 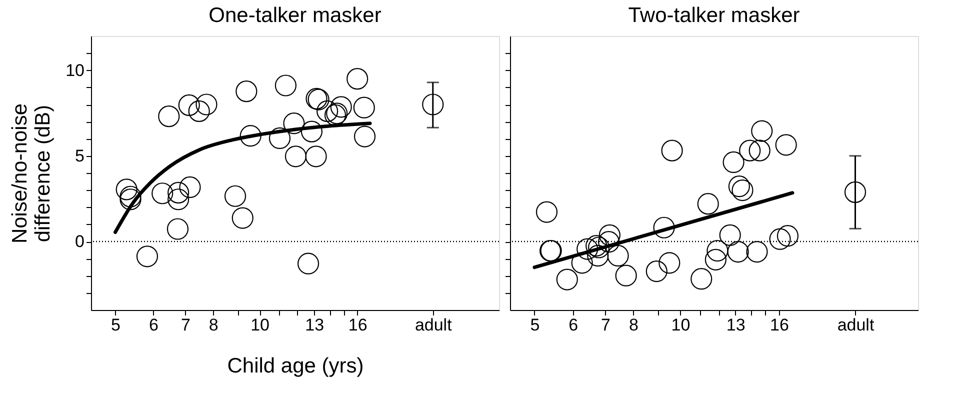 I want to click on y-tick-label: 10, so click(x=75, y=70).